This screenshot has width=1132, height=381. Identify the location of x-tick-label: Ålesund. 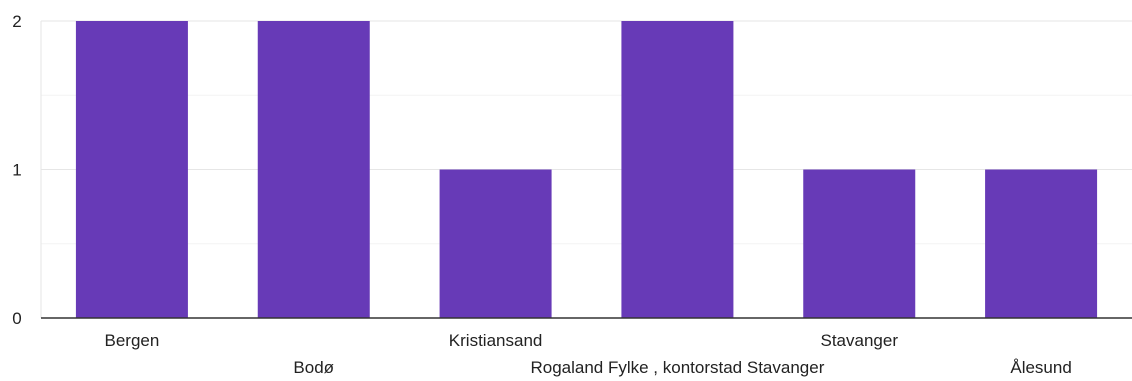
(1040, 367).